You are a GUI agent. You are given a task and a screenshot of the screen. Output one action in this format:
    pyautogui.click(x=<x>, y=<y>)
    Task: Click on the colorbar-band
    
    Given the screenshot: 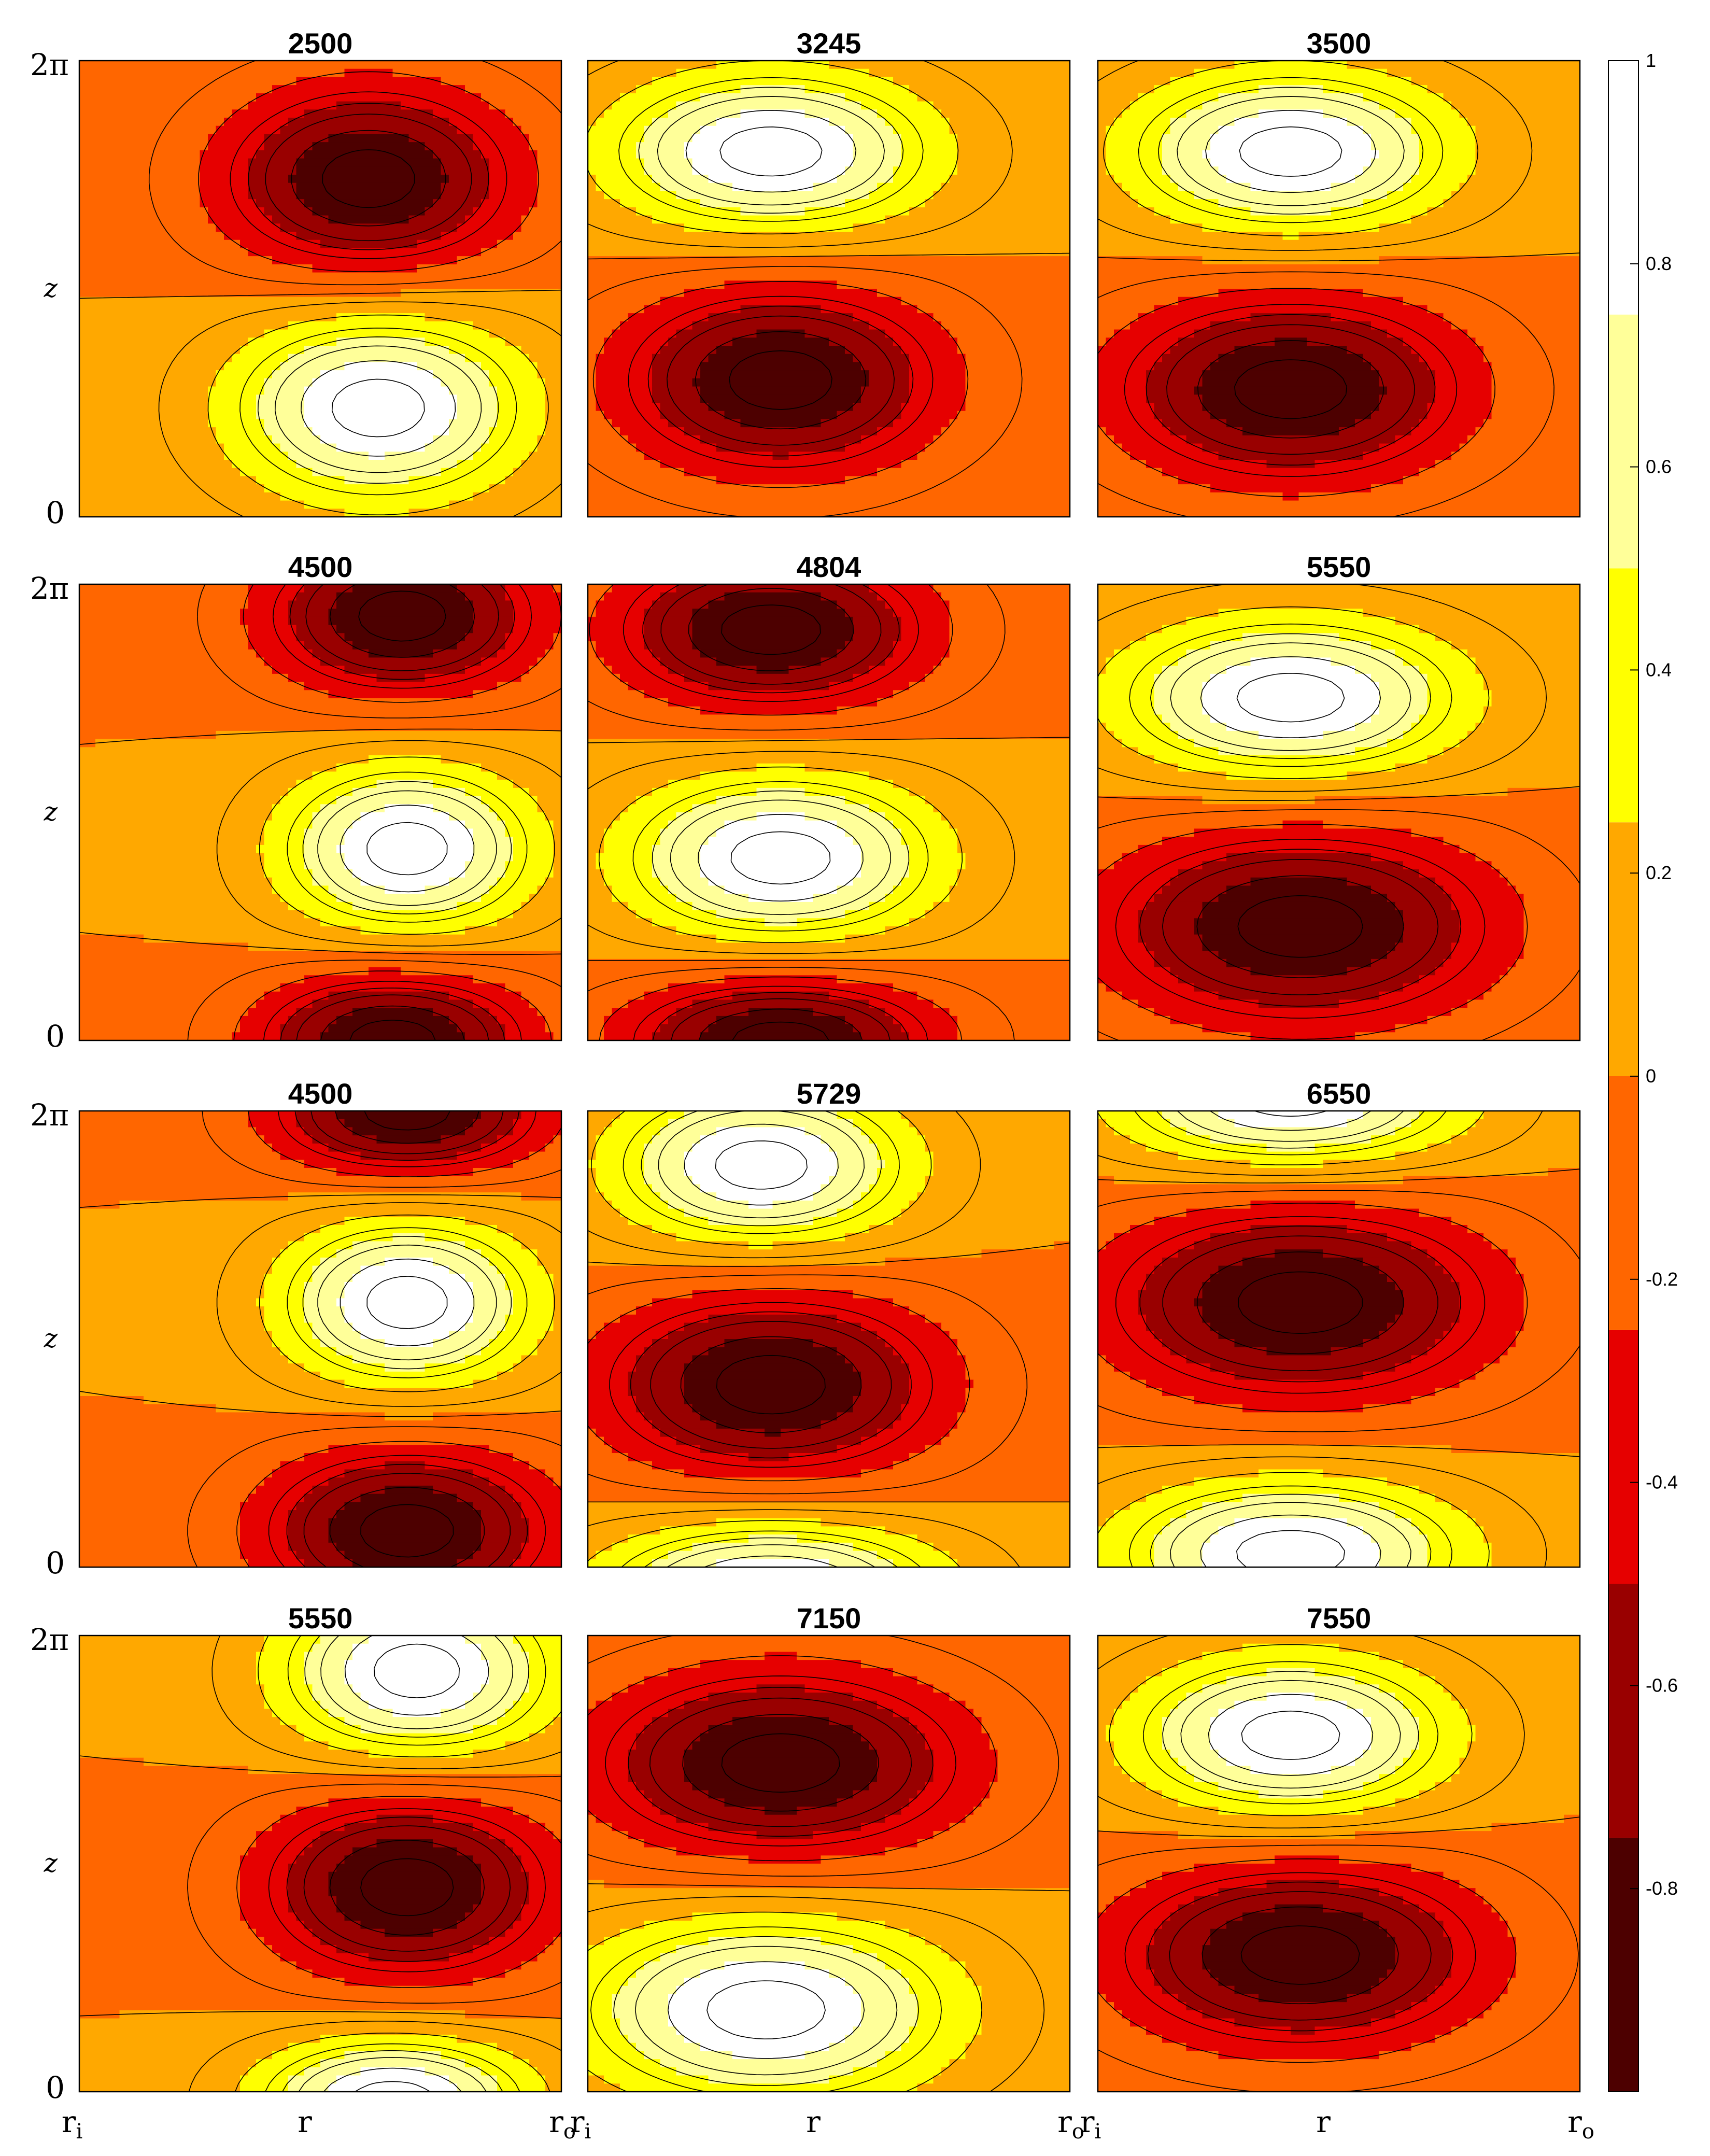 What is the action you would take?
    pyautogui.click(x=1623, y=695)
    